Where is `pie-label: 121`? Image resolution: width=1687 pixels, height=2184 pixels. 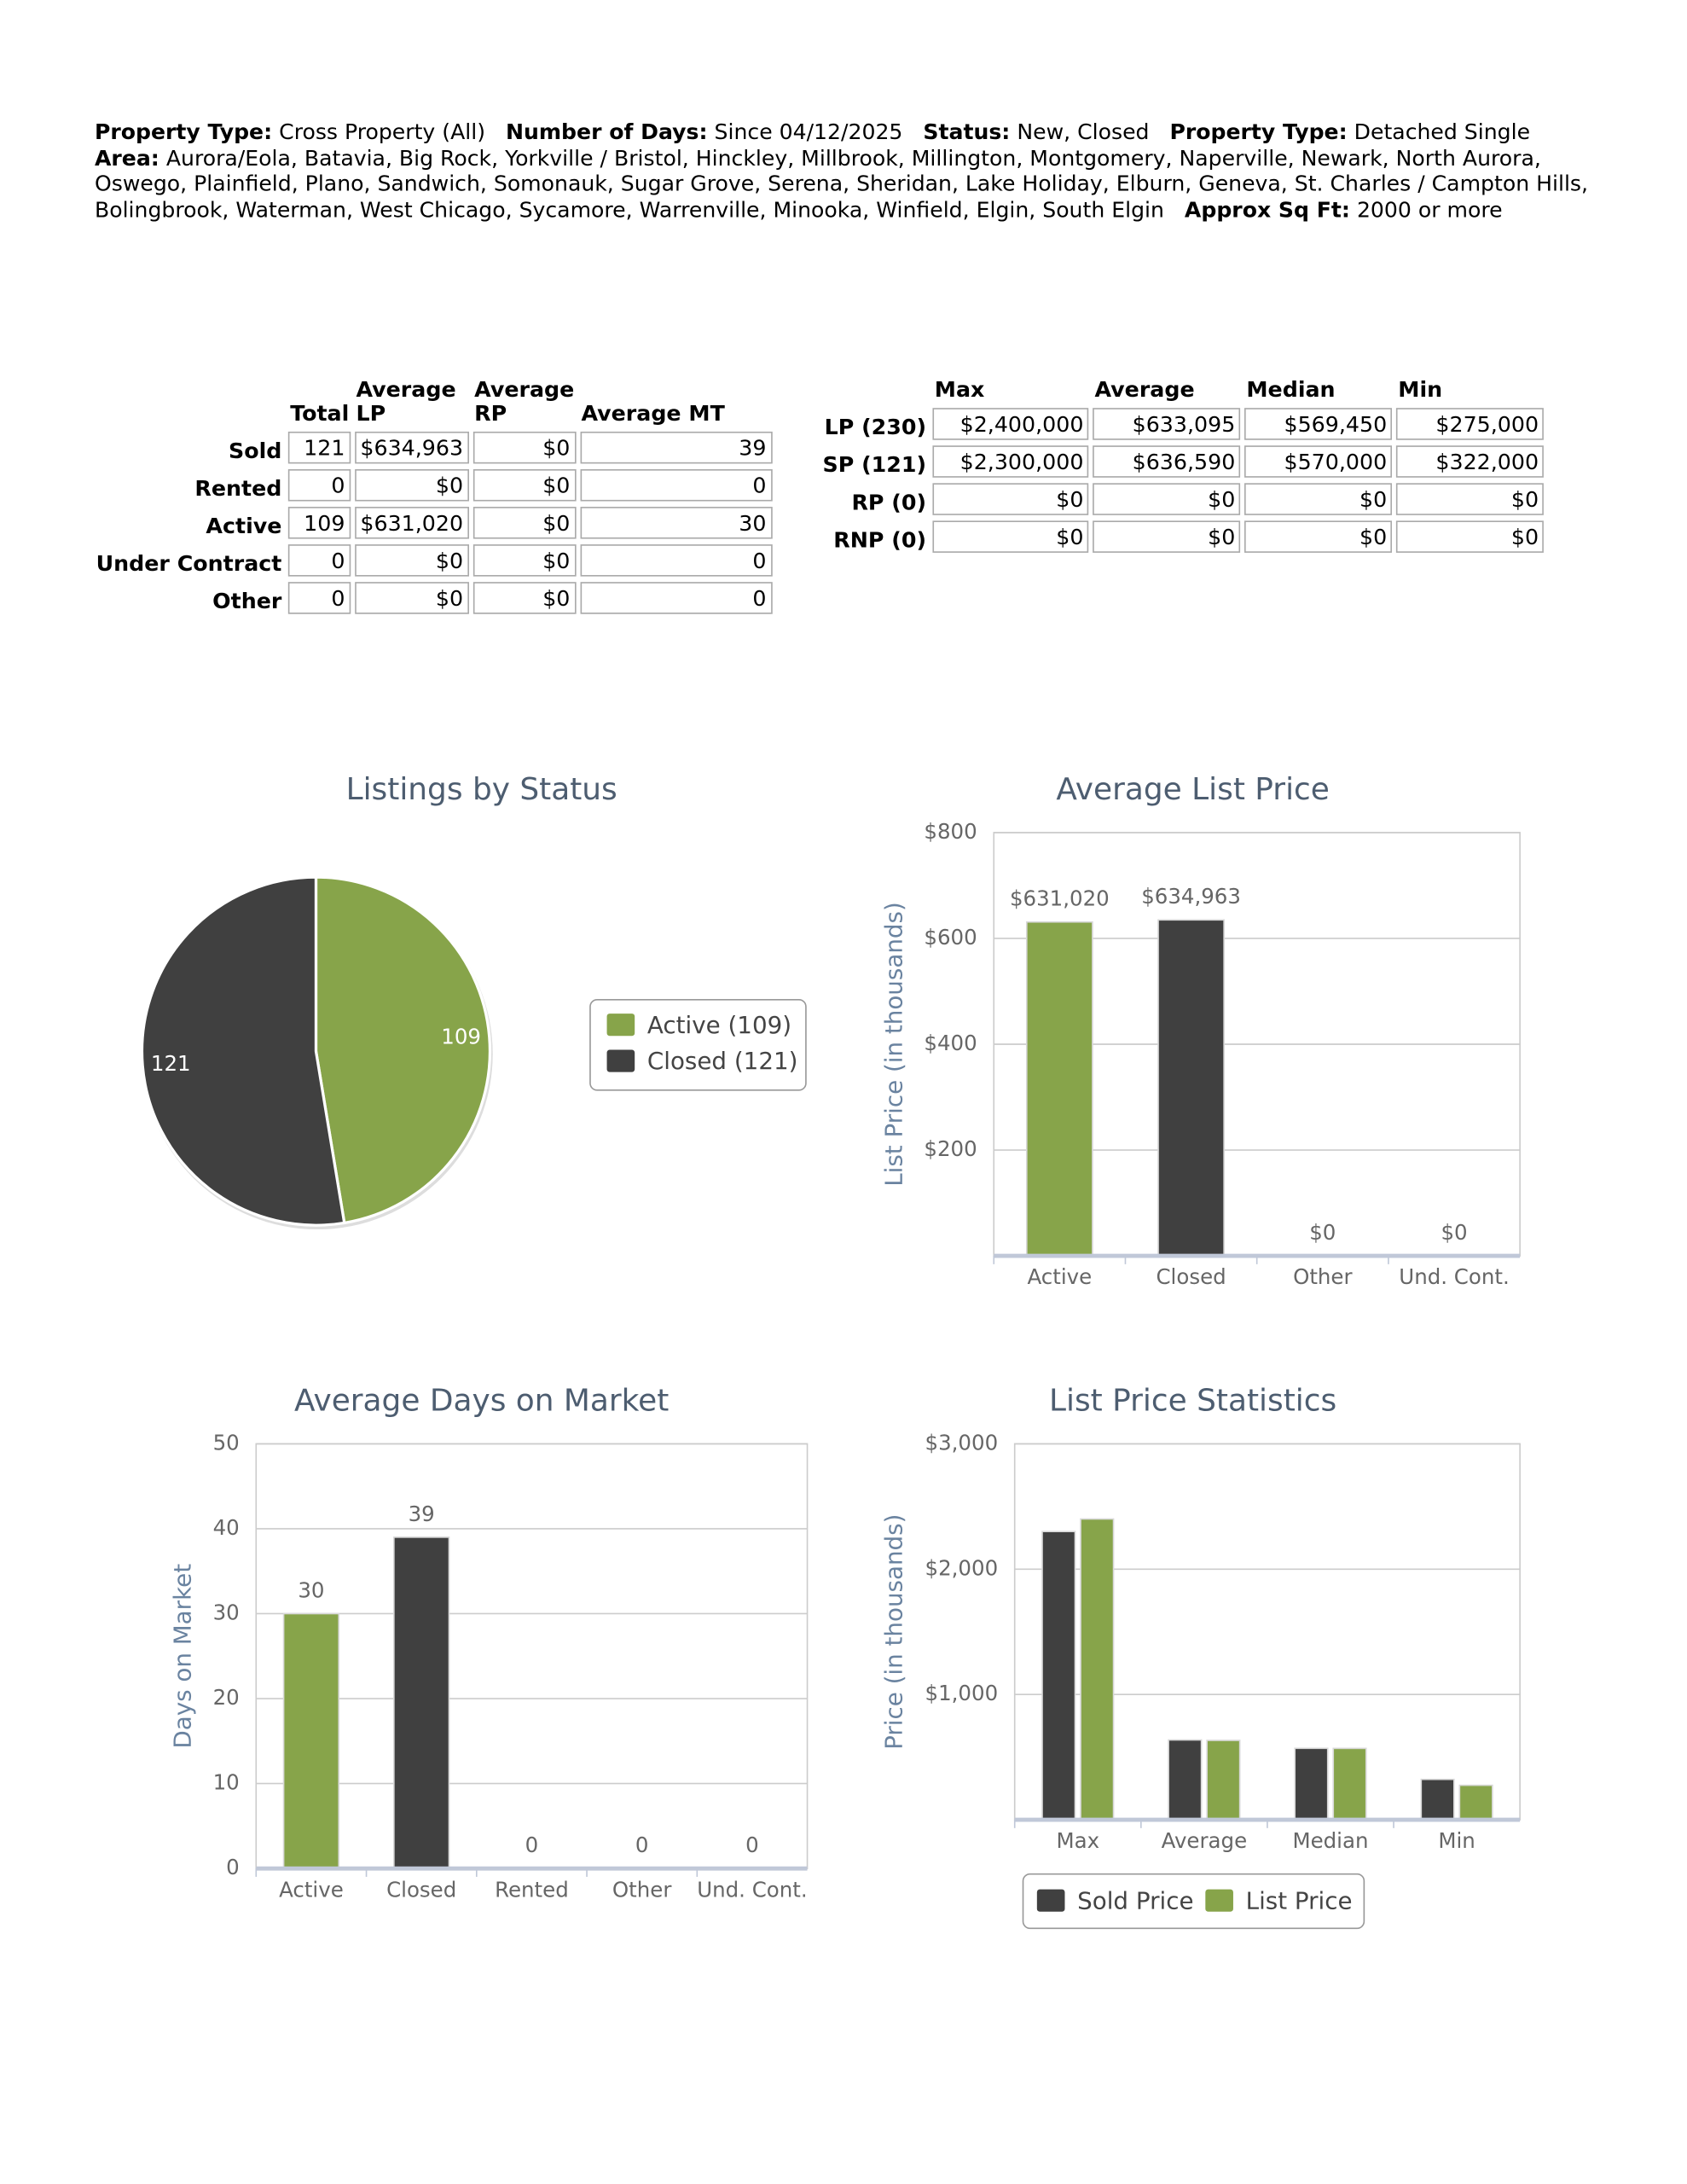
pie-label: 121 is located at coordinates (171, 1063).